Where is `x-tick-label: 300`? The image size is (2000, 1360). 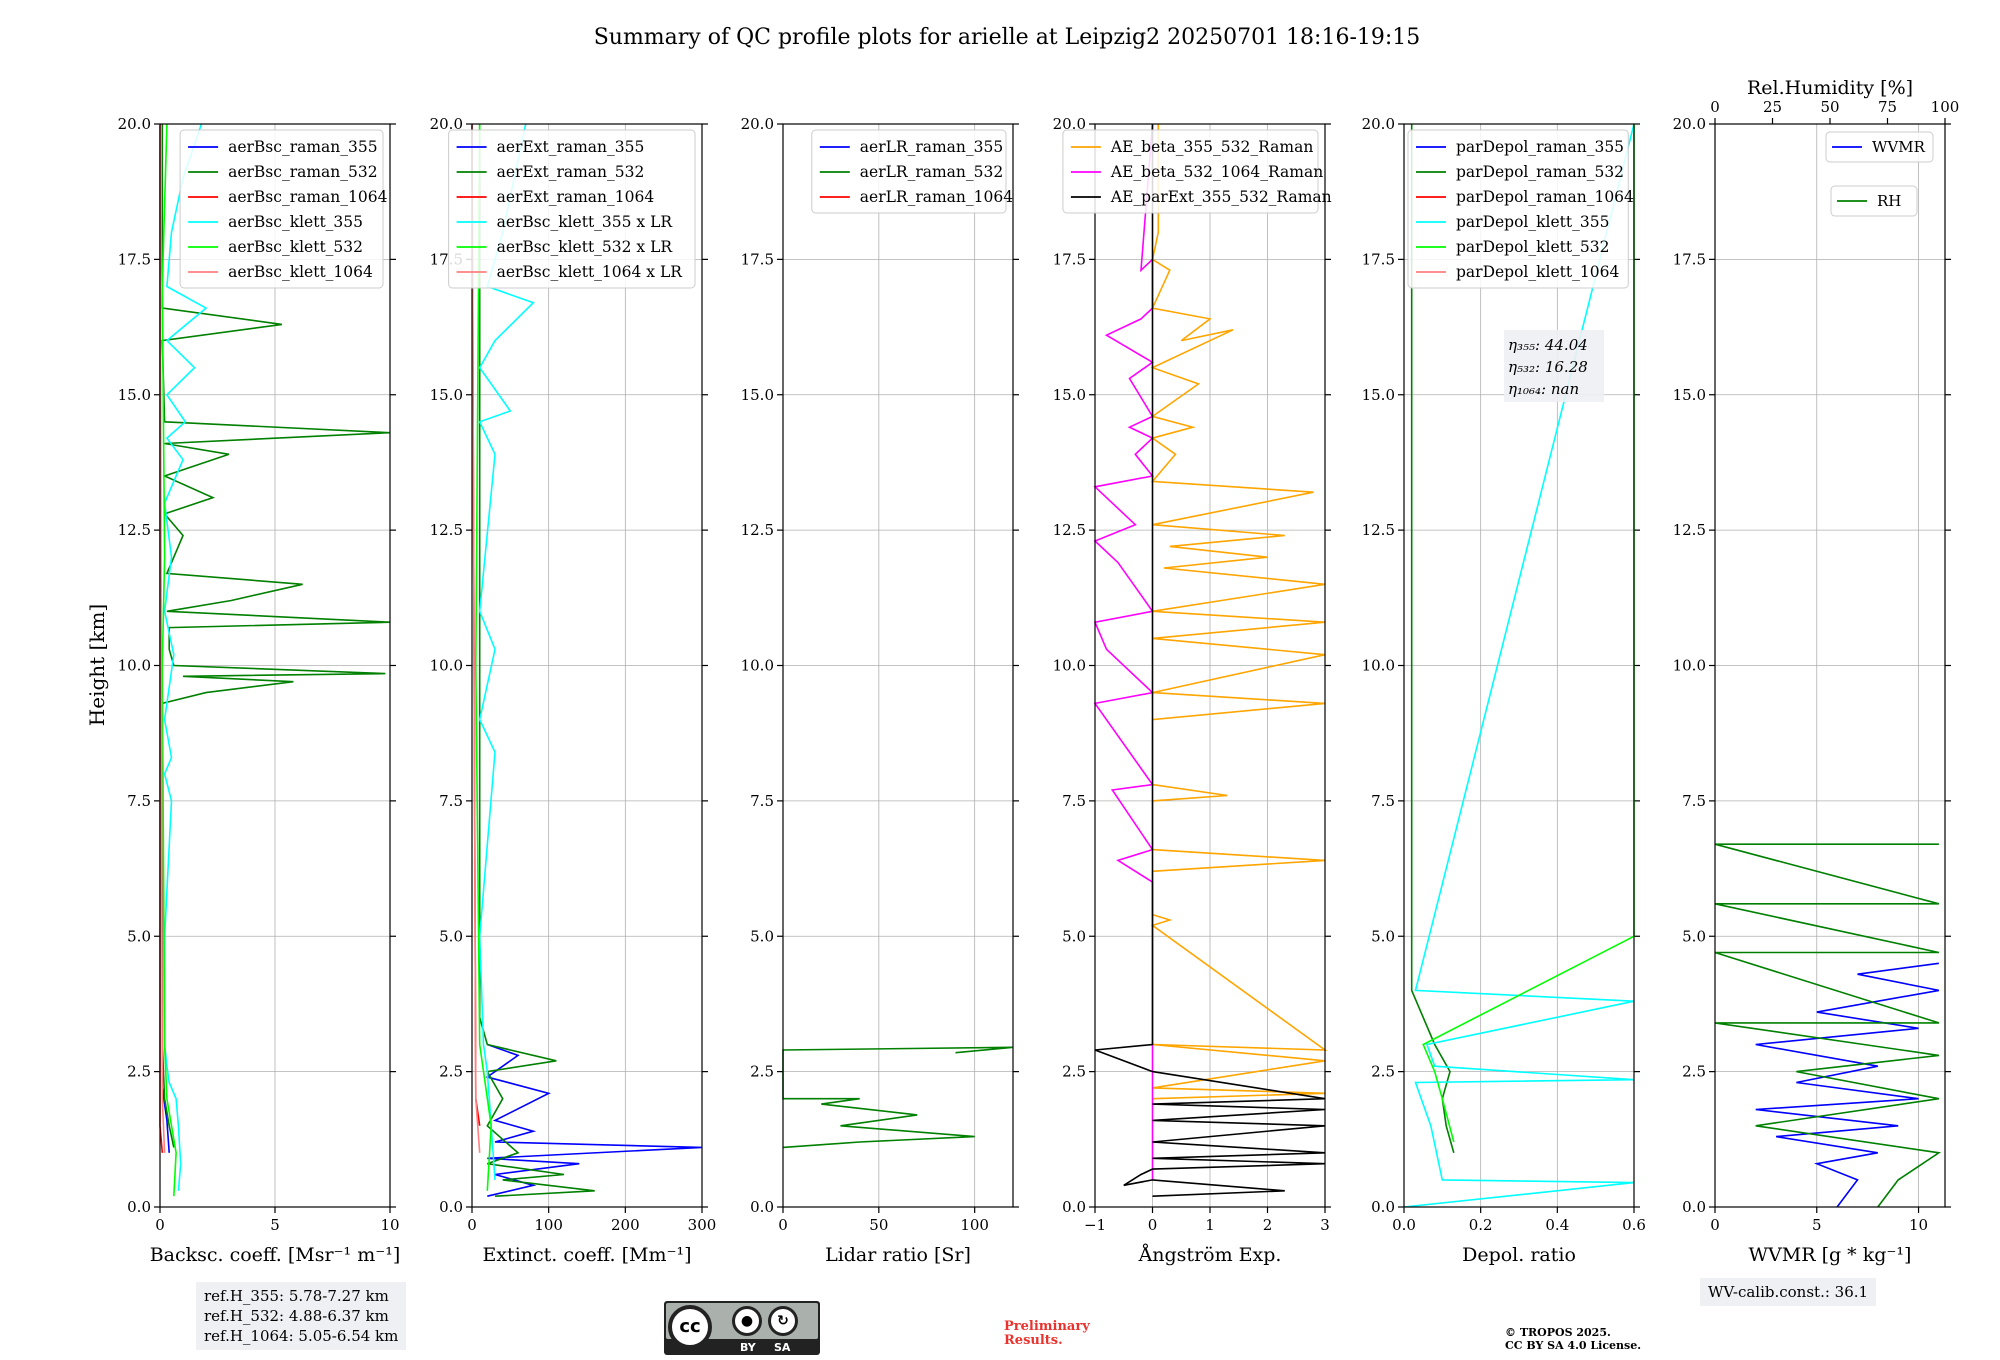 x-tick-label: 300 is located at coordinates (702, 1225).